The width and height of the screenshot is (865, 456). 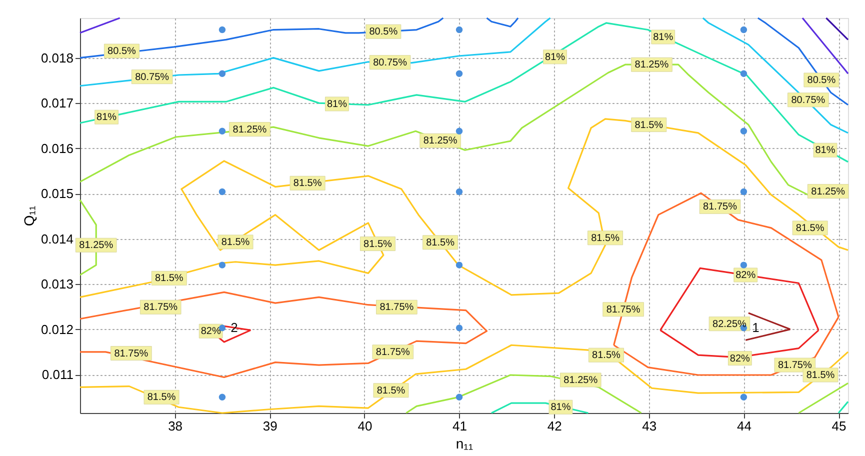 What do you see at coordinates (649, 426) in the screenshot?
I see `x-tick-label: 43` at bounding box center [649, 426].